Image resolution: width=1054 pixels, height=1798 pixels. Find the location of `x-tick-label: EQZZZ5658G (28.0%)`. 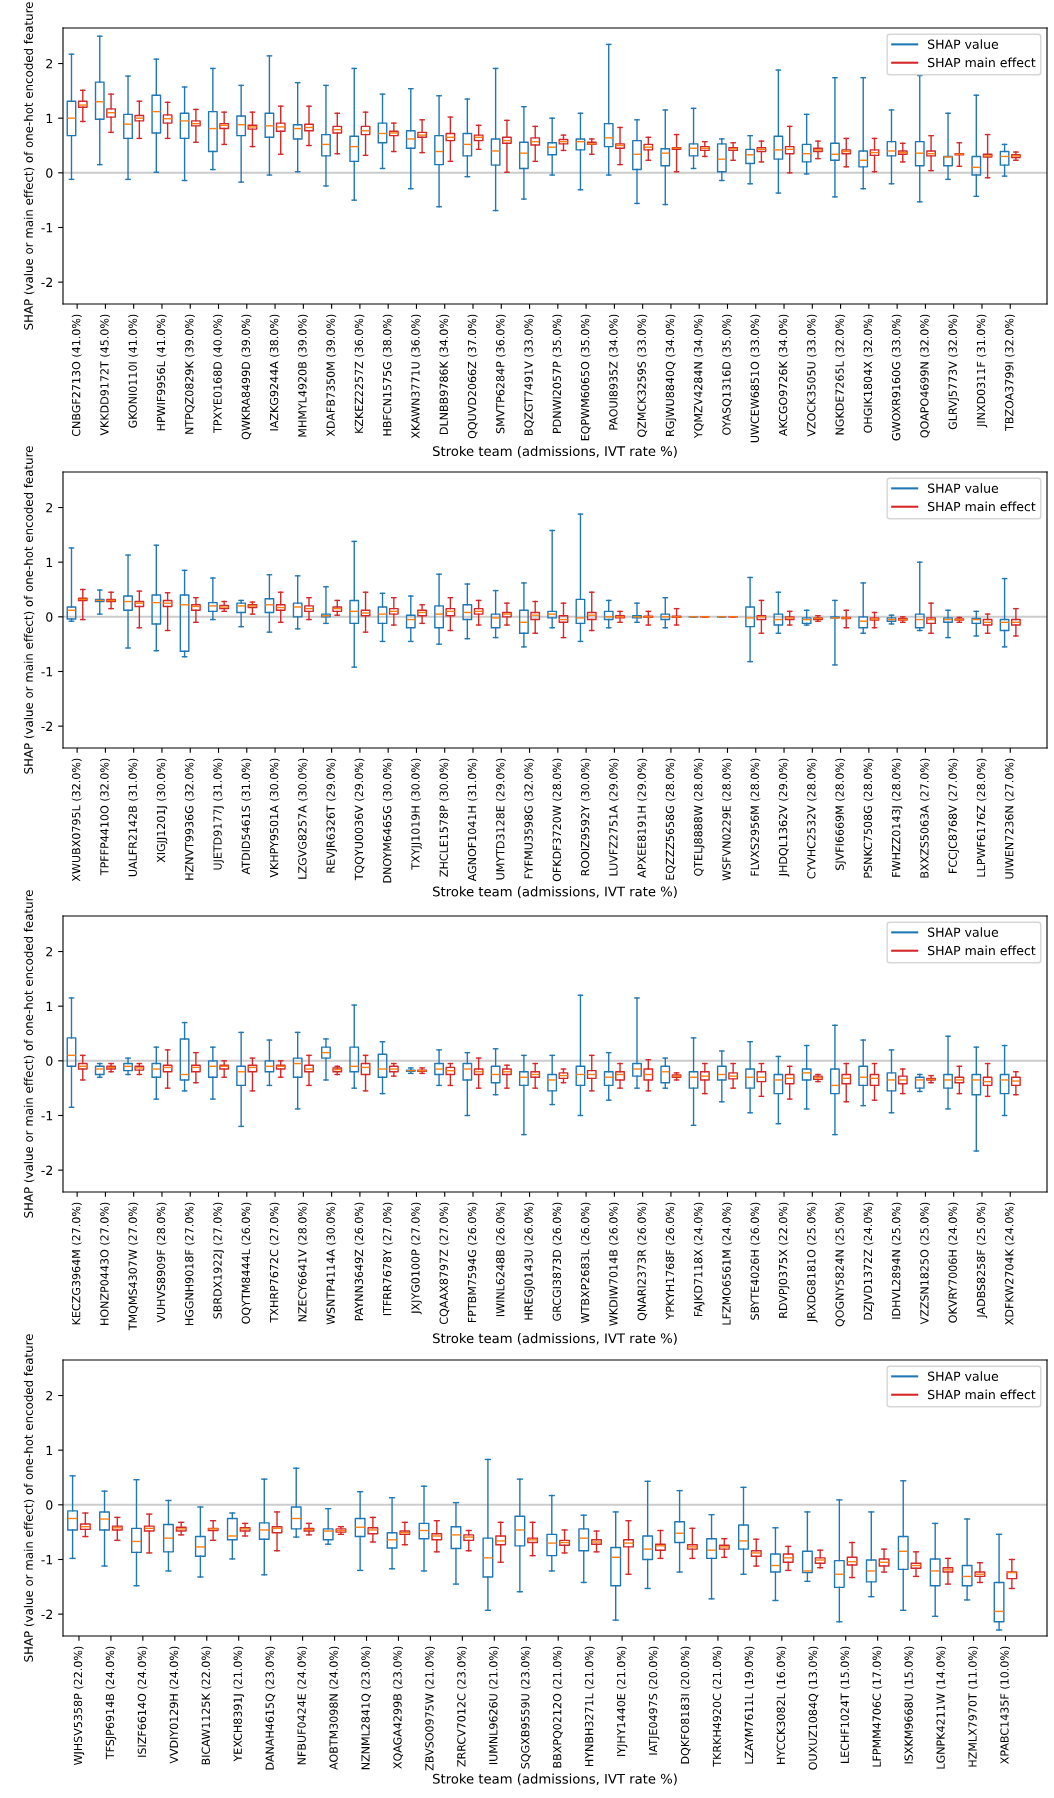

x-tick-label: EQZZZ5658G (28.0%) is located at coordinates (670, 819).